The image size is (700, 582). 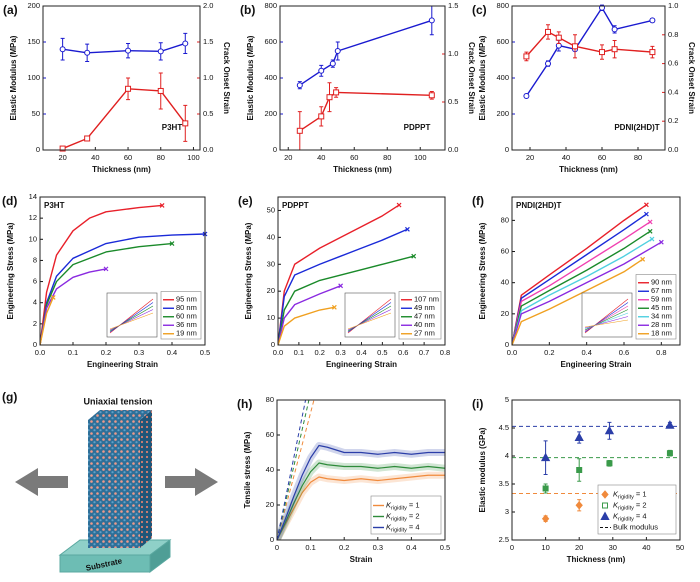 I want to click on legend-suffix: = 2, so click(x=414, y=515).